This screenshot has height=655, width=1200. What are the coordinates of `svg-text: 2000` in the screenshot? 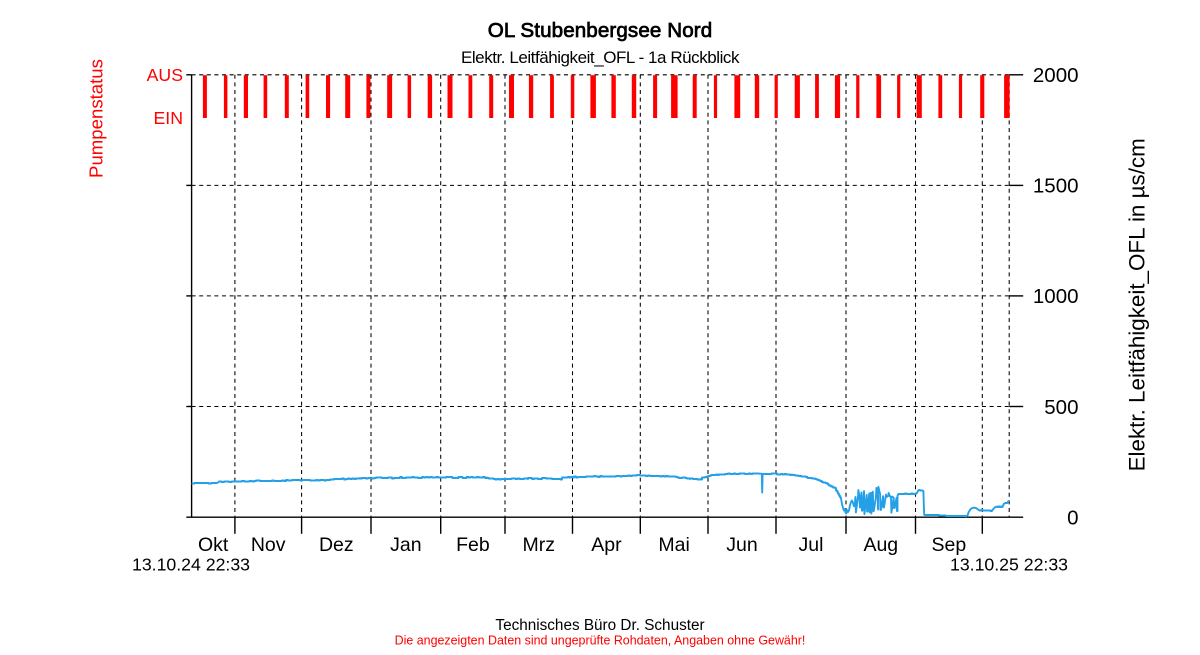 It's located at (1056, 75).